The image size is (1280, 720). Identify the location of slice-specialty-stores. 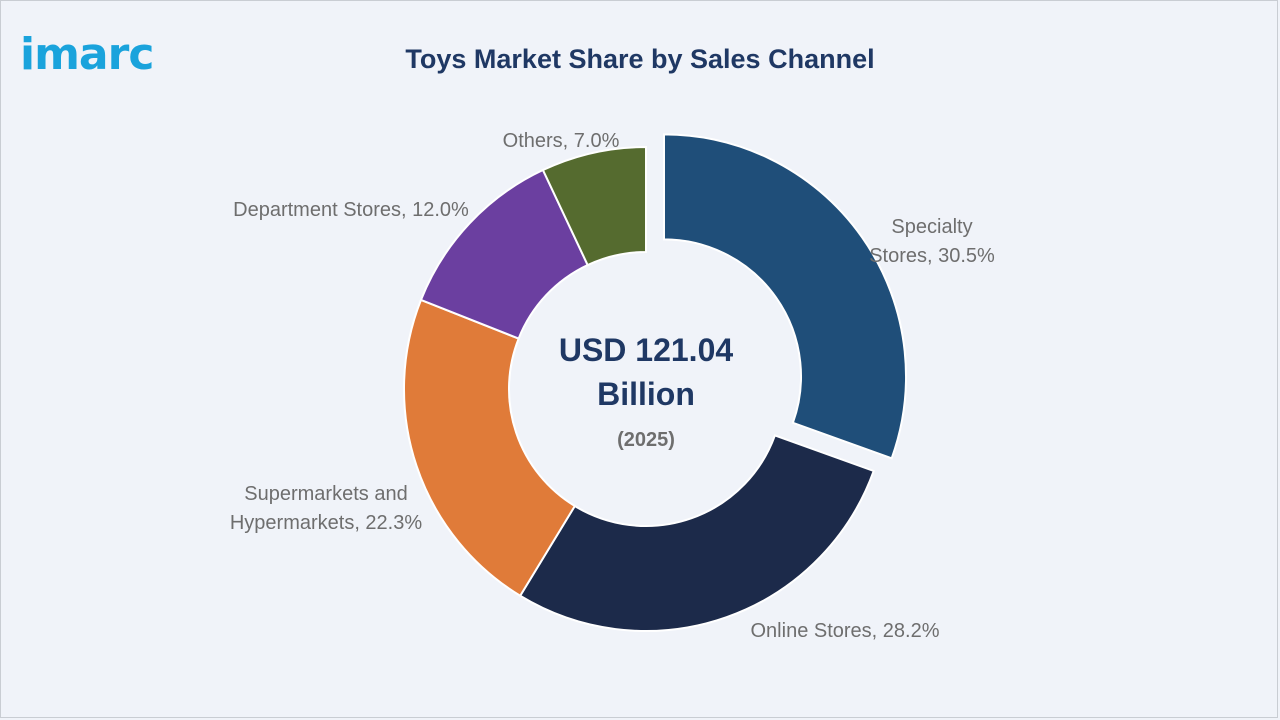
(785, 296).